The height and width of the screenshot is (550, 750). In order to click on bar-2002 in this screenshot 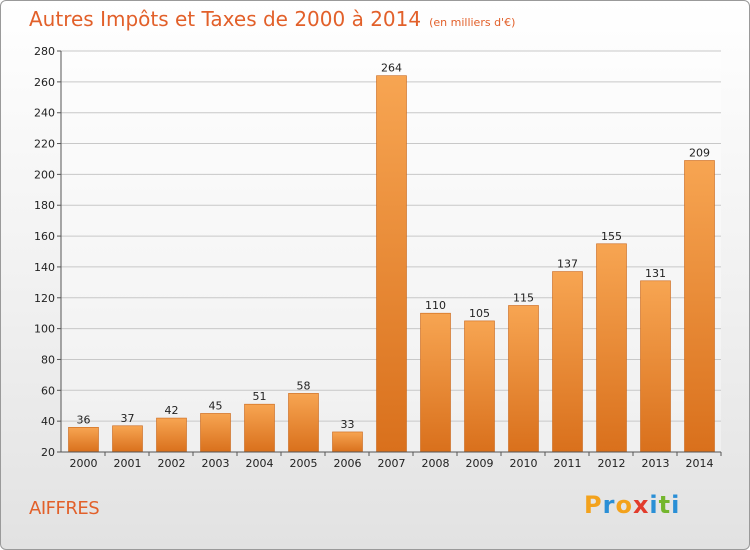, I will do `click(171, 435)`.